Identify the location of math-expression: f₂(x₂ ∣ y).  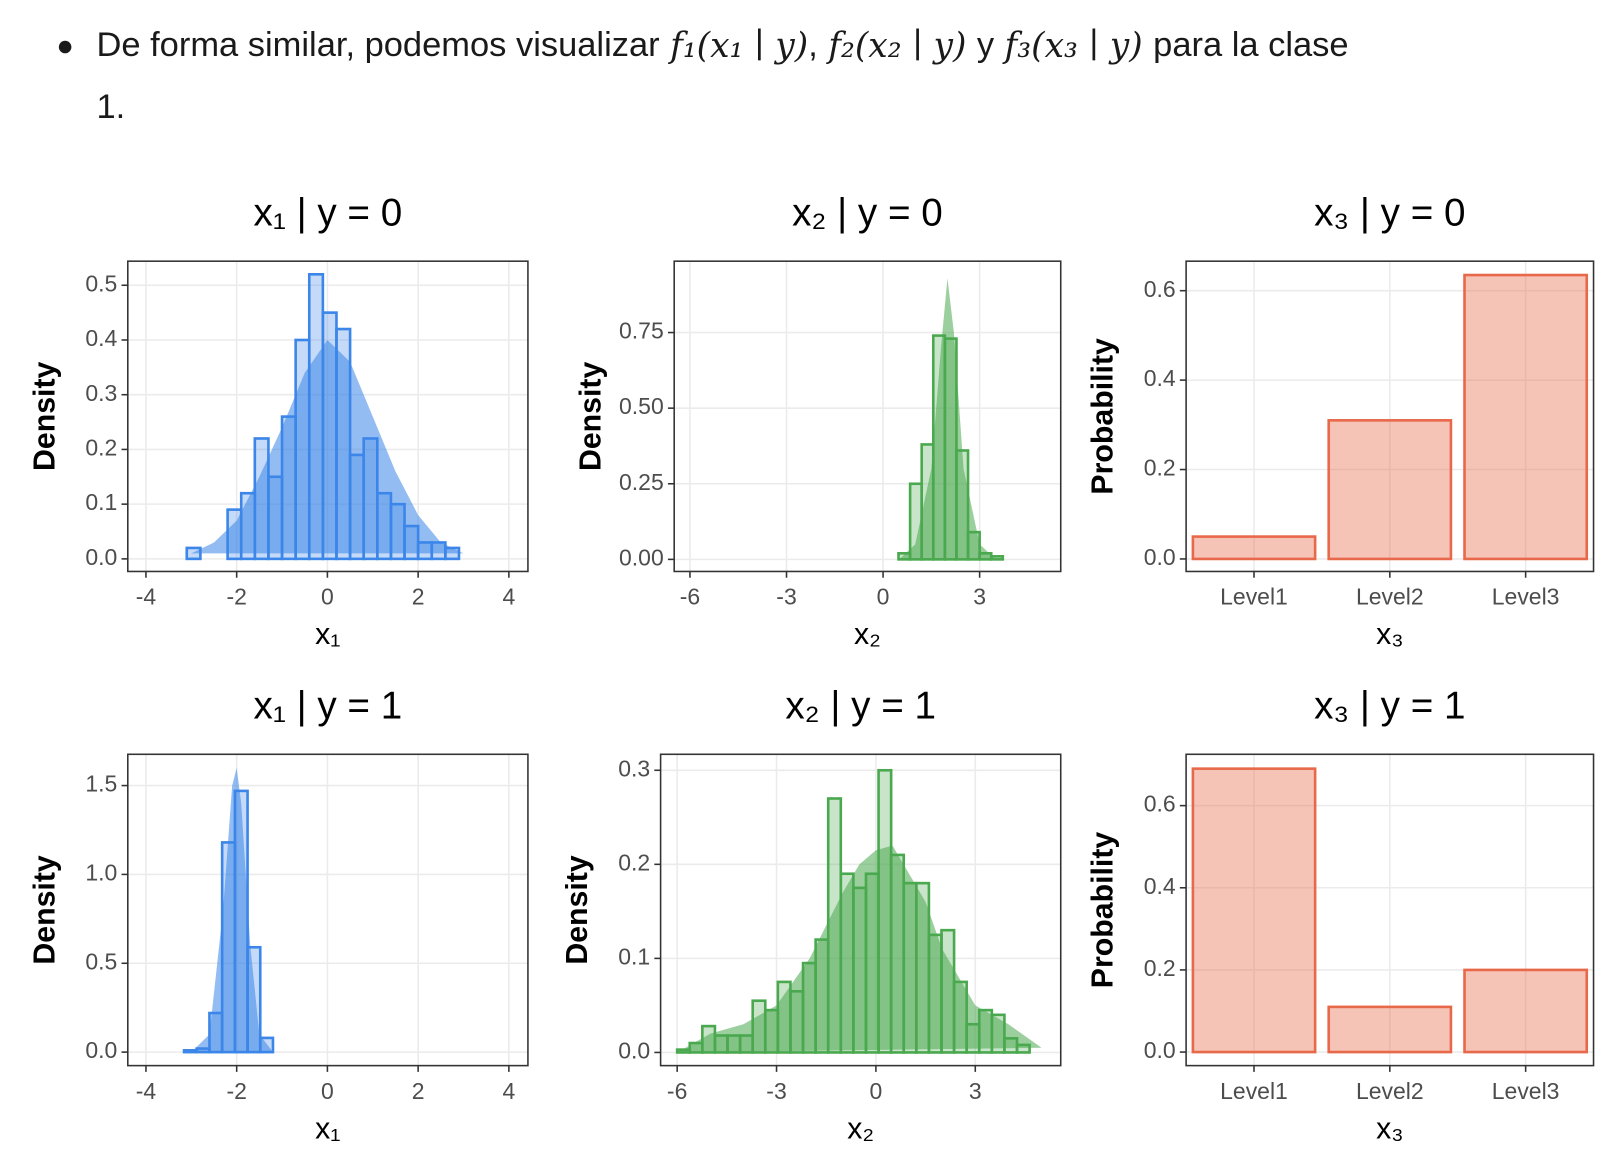
(895, 46).